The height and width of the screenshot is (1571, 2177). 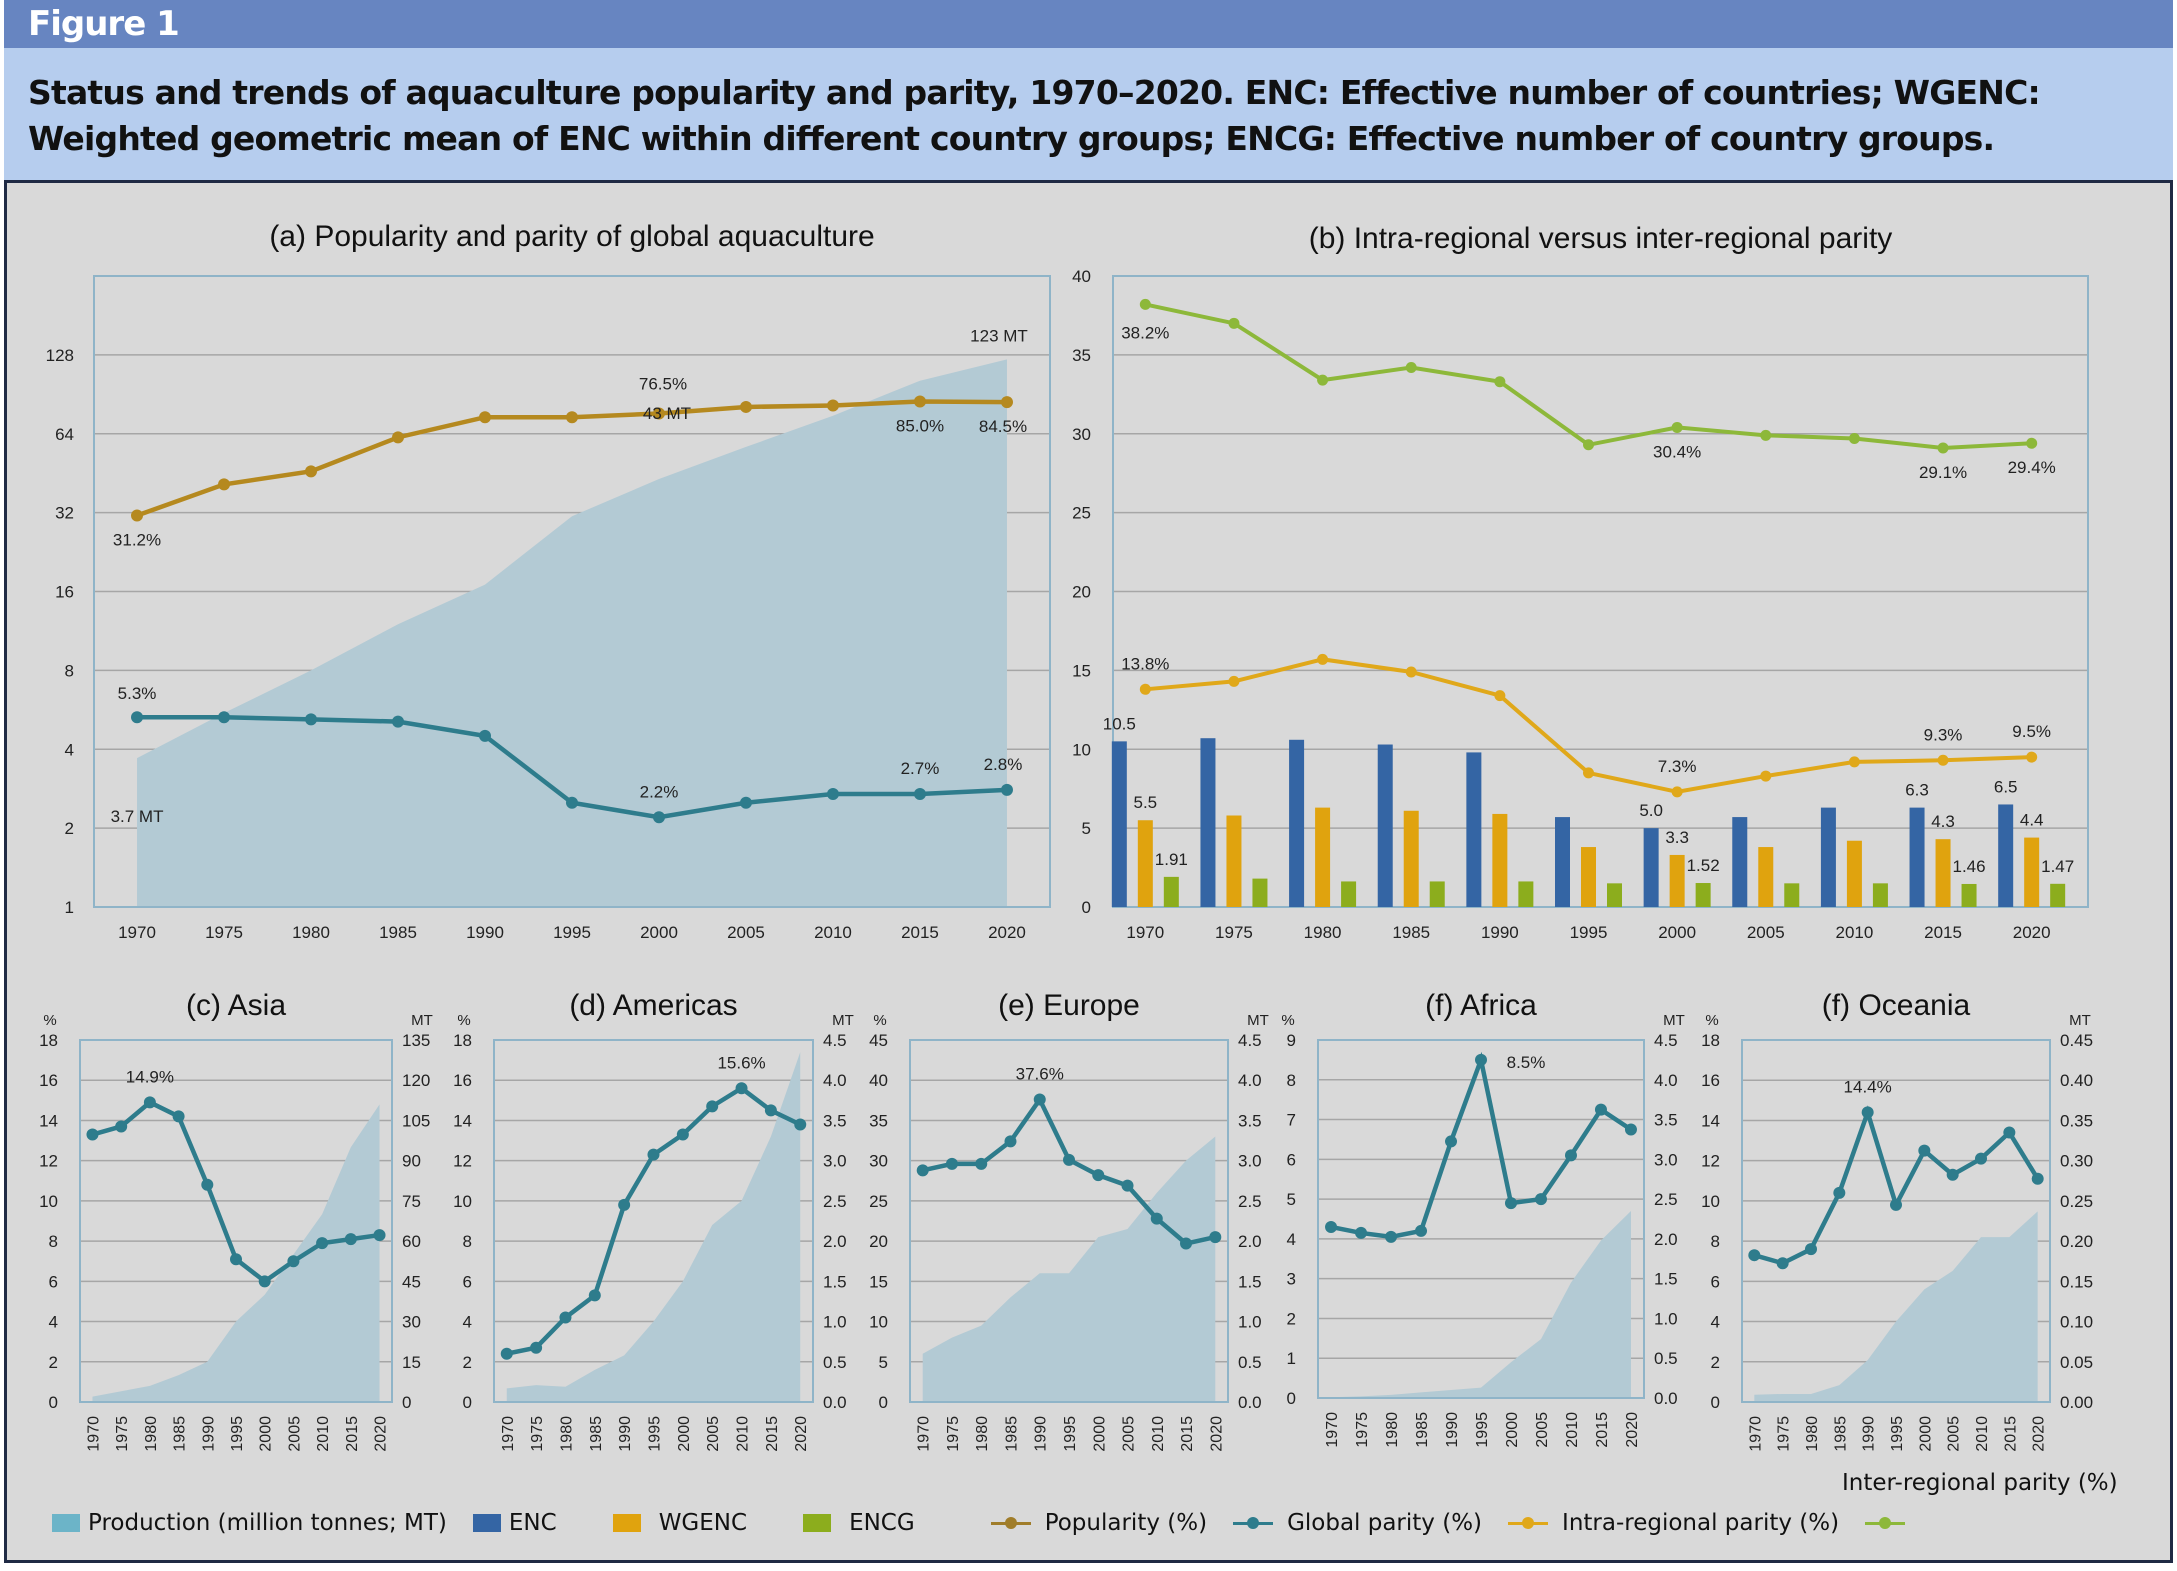 What do you see at coordinates (1896, 1306) in the screenshot?
I see `production-area` at bounding box center [1896, 1306].